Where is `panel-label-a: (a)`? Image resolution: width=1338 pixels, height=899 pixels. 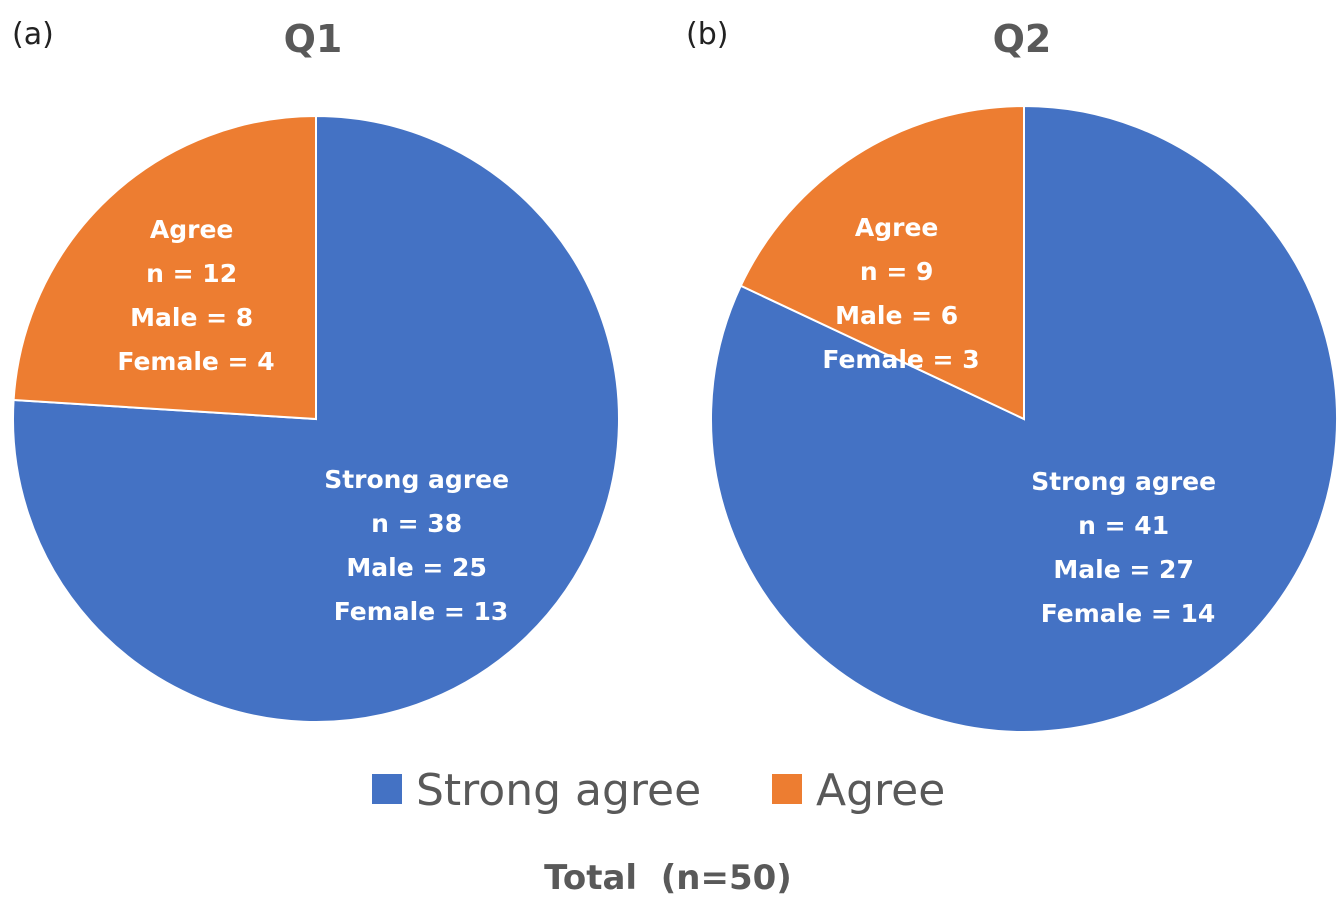
panel-label-a: (a) is located at coordinates (33, 34).